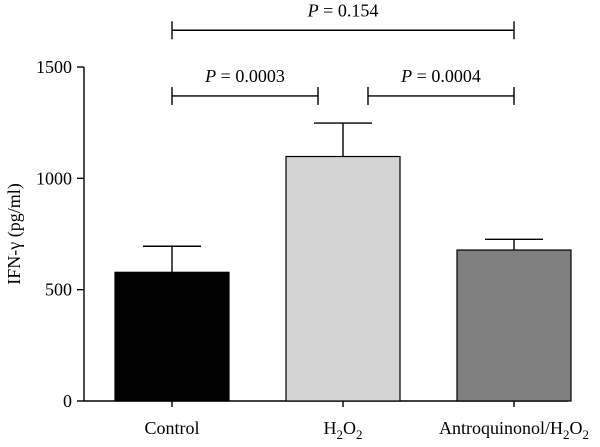  Describe the element at coordinates (343, 63) in the screenshot. I see `significance-brackets` at that location.